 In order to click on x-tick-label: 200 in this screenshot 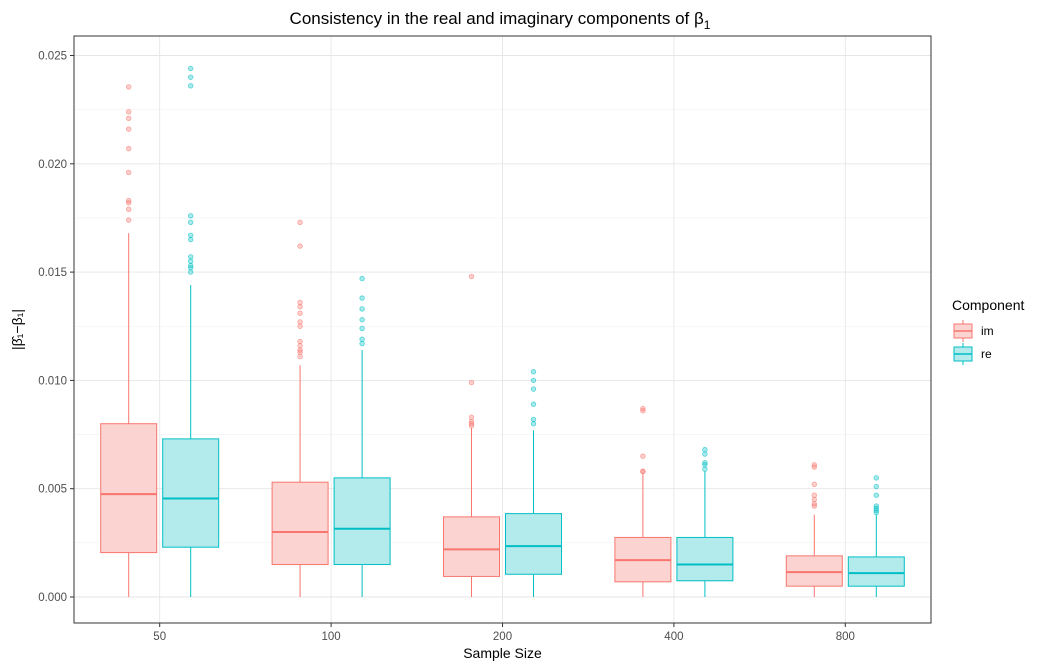, I will do `click(502, 637)`.